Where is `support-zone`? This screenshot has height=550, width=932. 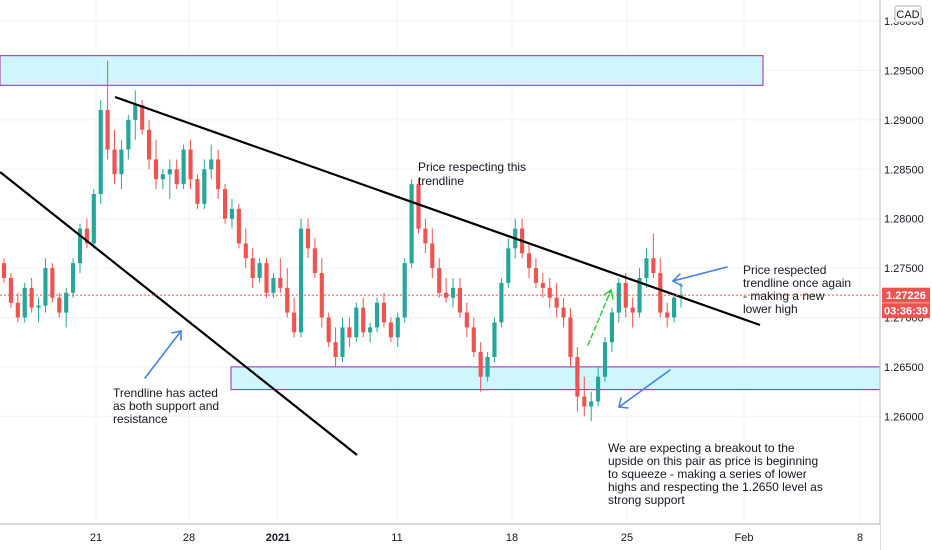
support-zone is located at coordinates (555, 378).